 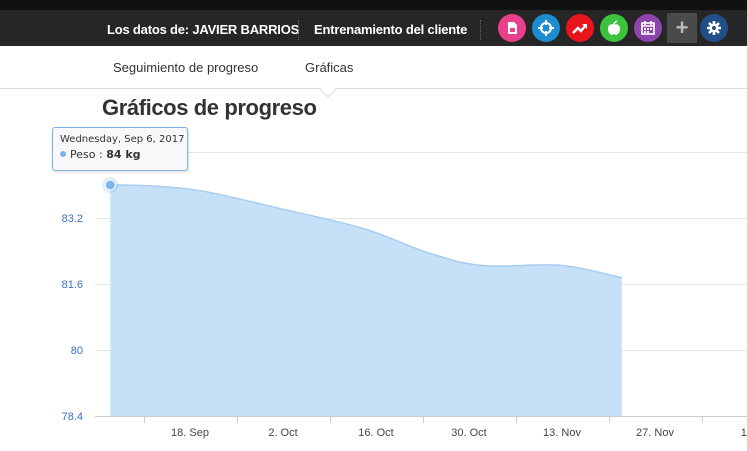 What do you see at coordinates (186, 67) in the screenshot?
I see `tab-progress-tracking: Seguimiento de progreso` at bounding box center [186, 67].